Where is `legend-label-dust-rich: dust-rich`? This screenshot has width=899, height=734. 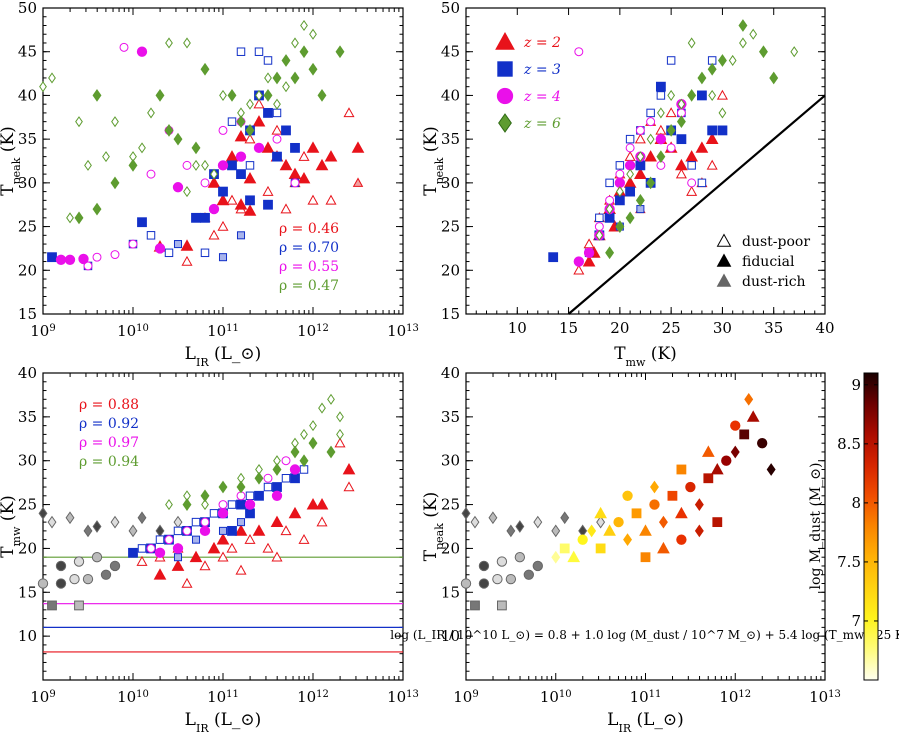 legend-label-dust-rich: dust-rich is located at coordinates (774, 282).